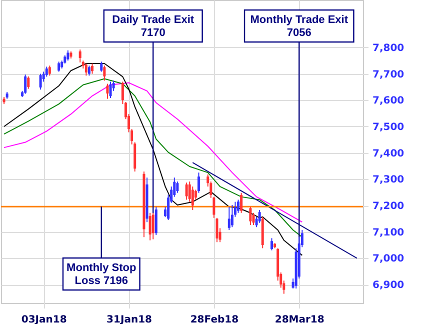 The width and height of the screenshot is (427, 331). What do you see at coordinates (388, 286) in the screenshot?
I see `y-tick-label: 6,900` at bounding box center [388, 286].